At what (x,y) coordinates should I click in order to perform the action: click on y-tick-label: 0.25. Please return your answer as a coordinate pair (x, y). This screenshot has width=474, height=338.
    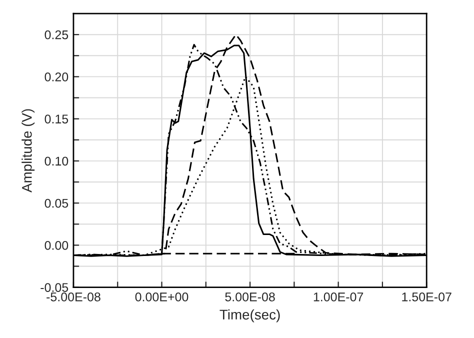
    Looking at the image, I should click on (56, 35).